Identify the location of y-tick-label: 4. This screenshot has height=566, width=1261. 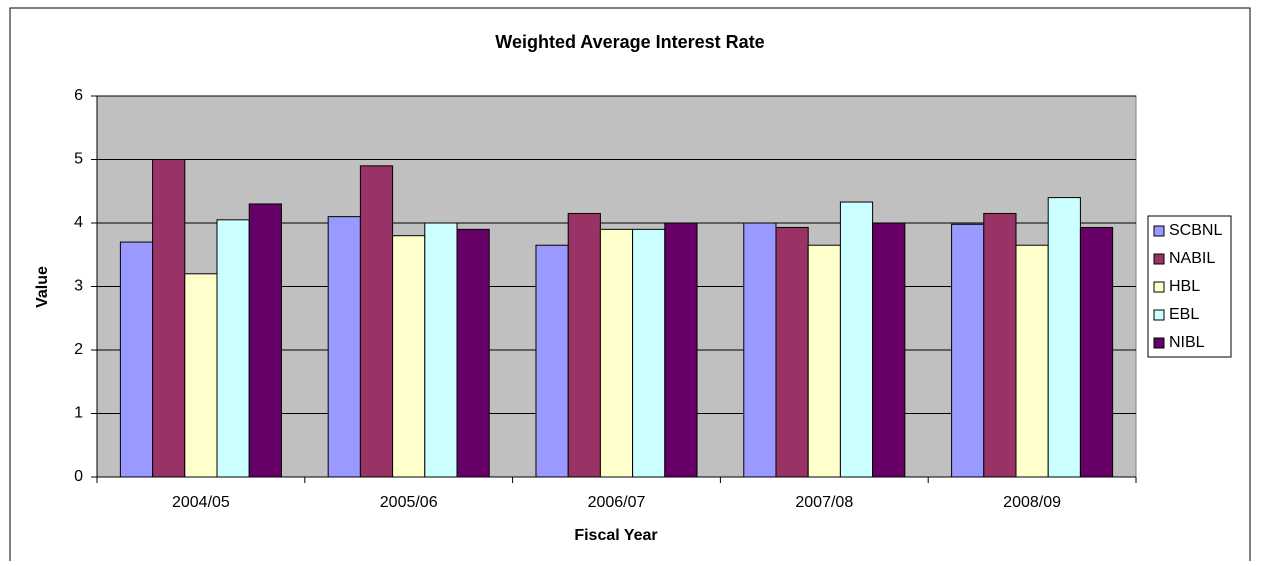
(78, 222).